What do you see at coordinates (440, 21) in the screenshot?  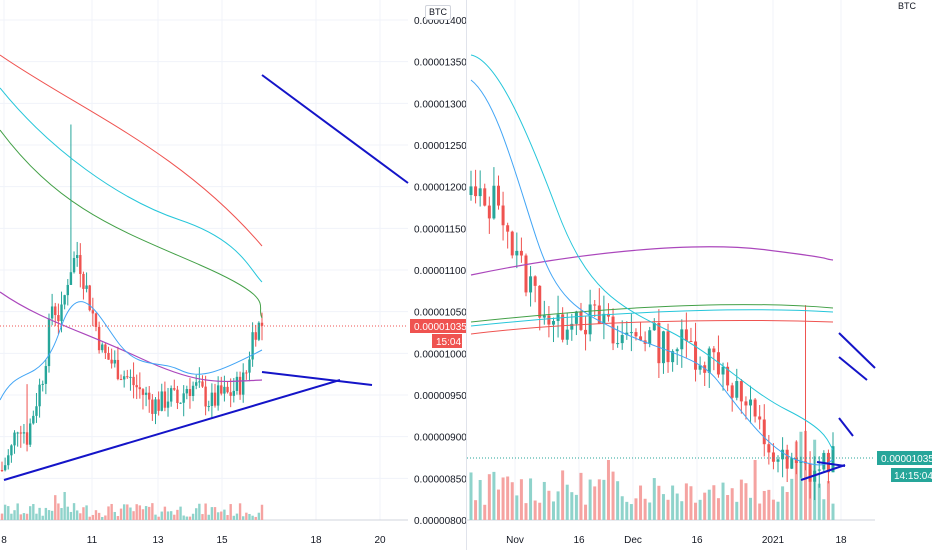 I see `y-tick-label: 0.00001400` at bounding box center [440, 21].